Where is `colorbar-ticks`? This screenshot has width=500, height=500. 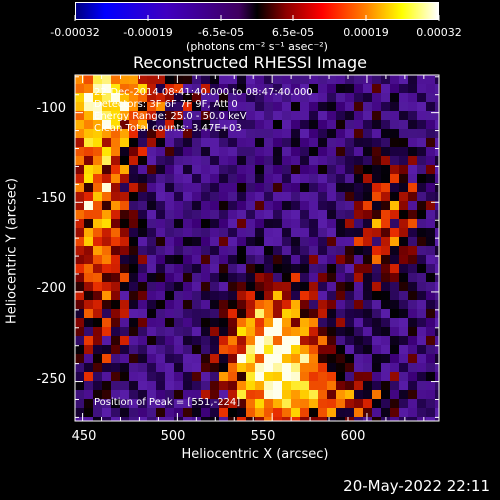 colorbar-ticks is located at coordinates (257, 18).